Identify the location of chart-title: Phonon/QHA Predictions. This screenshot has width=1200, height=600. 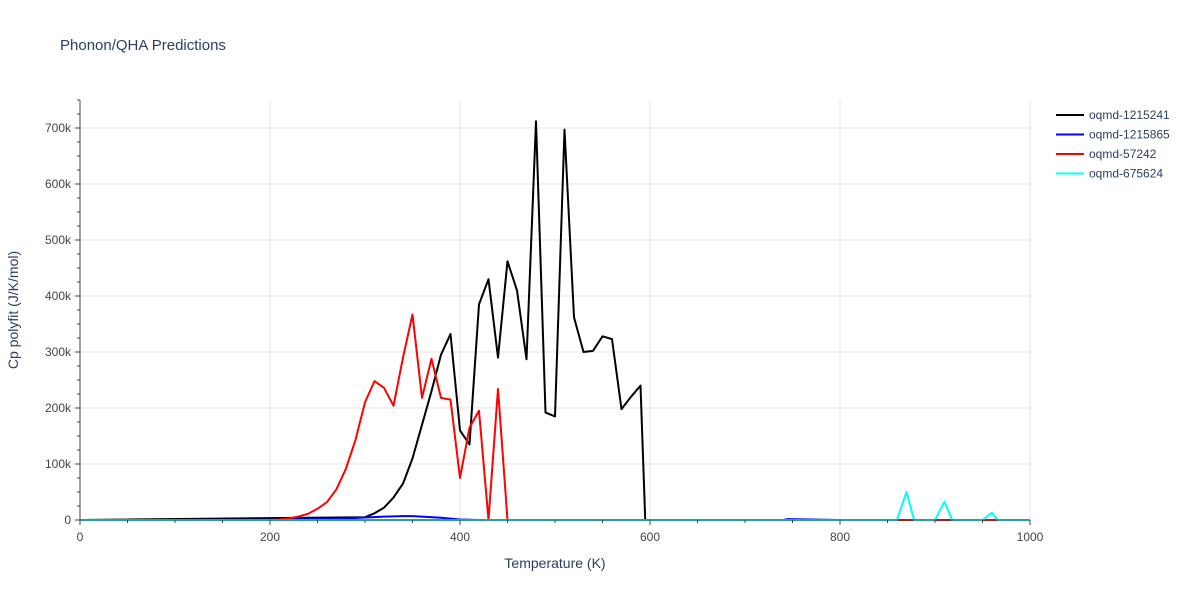
(143, 45).